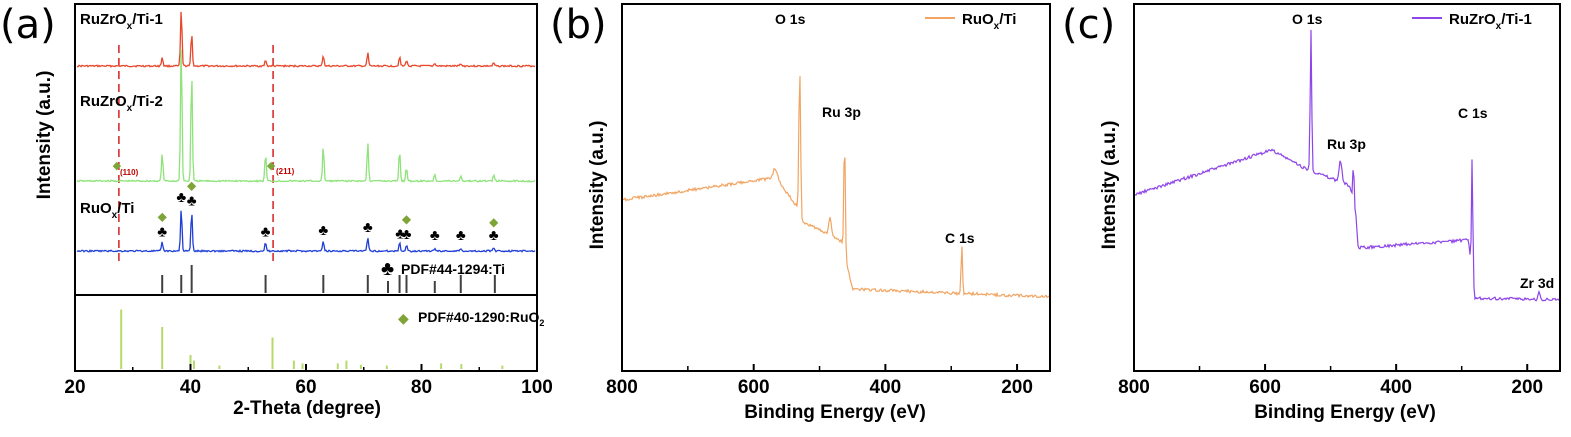 The image size is (1571, 437). Describe the element at coordinates (1134, 387) in the screenshot. I see `panel-c-tick-label-1: 800` at that location.